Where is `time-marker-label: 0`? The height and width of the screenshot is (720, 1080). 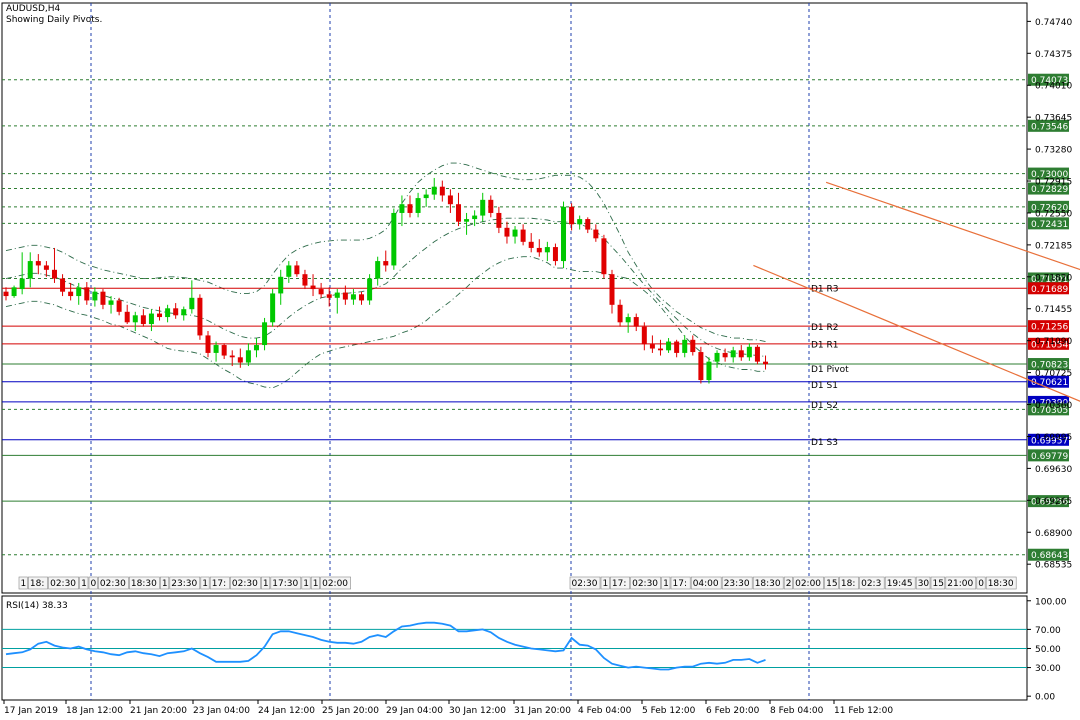 time-marker-label: 0 is located at coordinates (981, 584).